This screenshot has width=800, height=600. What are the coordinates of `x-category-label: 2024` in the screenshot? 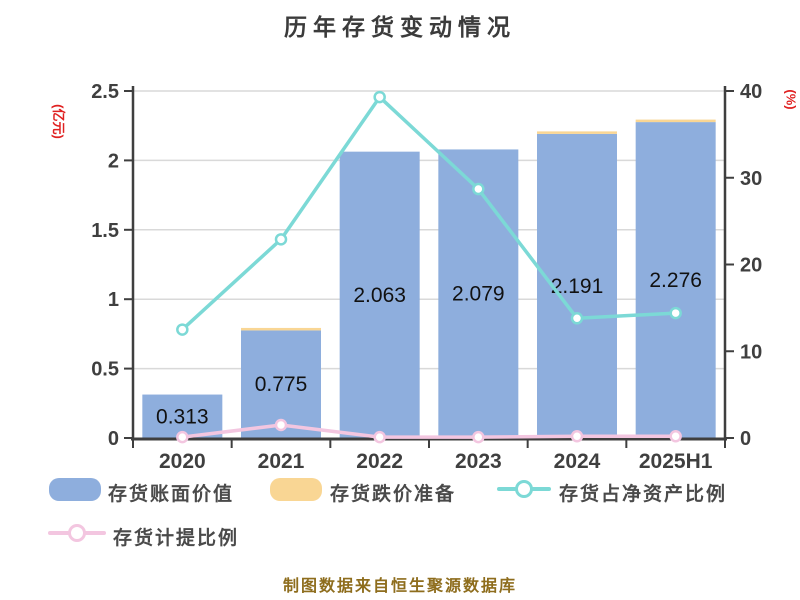 It's located at (577, 461).